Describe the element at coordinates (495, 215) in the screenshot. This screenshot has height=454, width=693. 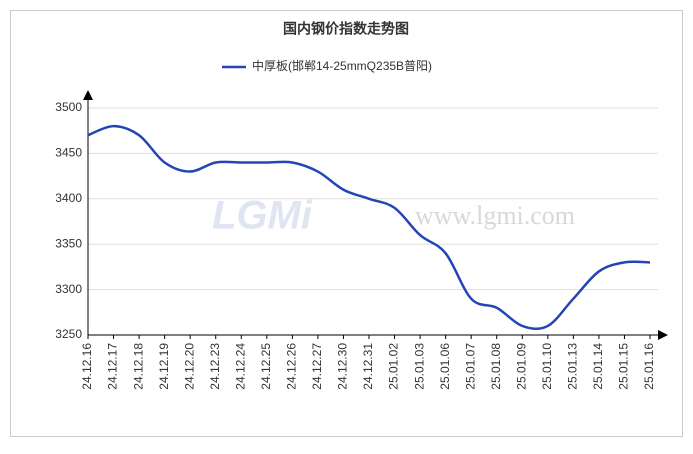
I see `watermark: www.lgmi.com` at that location.